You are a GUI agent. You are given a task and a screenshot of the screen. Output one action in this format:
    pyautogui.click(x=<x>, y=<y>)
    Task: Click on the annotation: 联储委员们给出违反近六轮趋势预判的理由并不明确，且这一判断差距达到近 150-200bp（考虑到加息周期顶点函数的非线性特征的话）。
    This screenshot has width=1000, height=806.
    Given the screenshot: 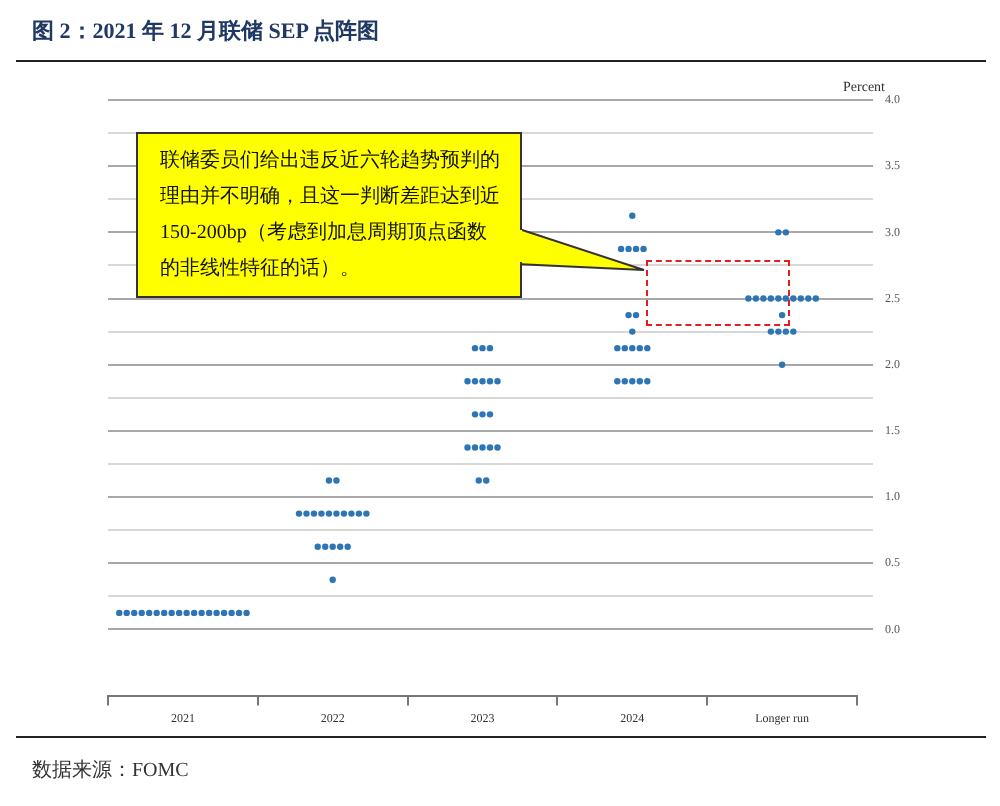 What is the action you would take?
    pyautogui.click(x=331, y=215)
    